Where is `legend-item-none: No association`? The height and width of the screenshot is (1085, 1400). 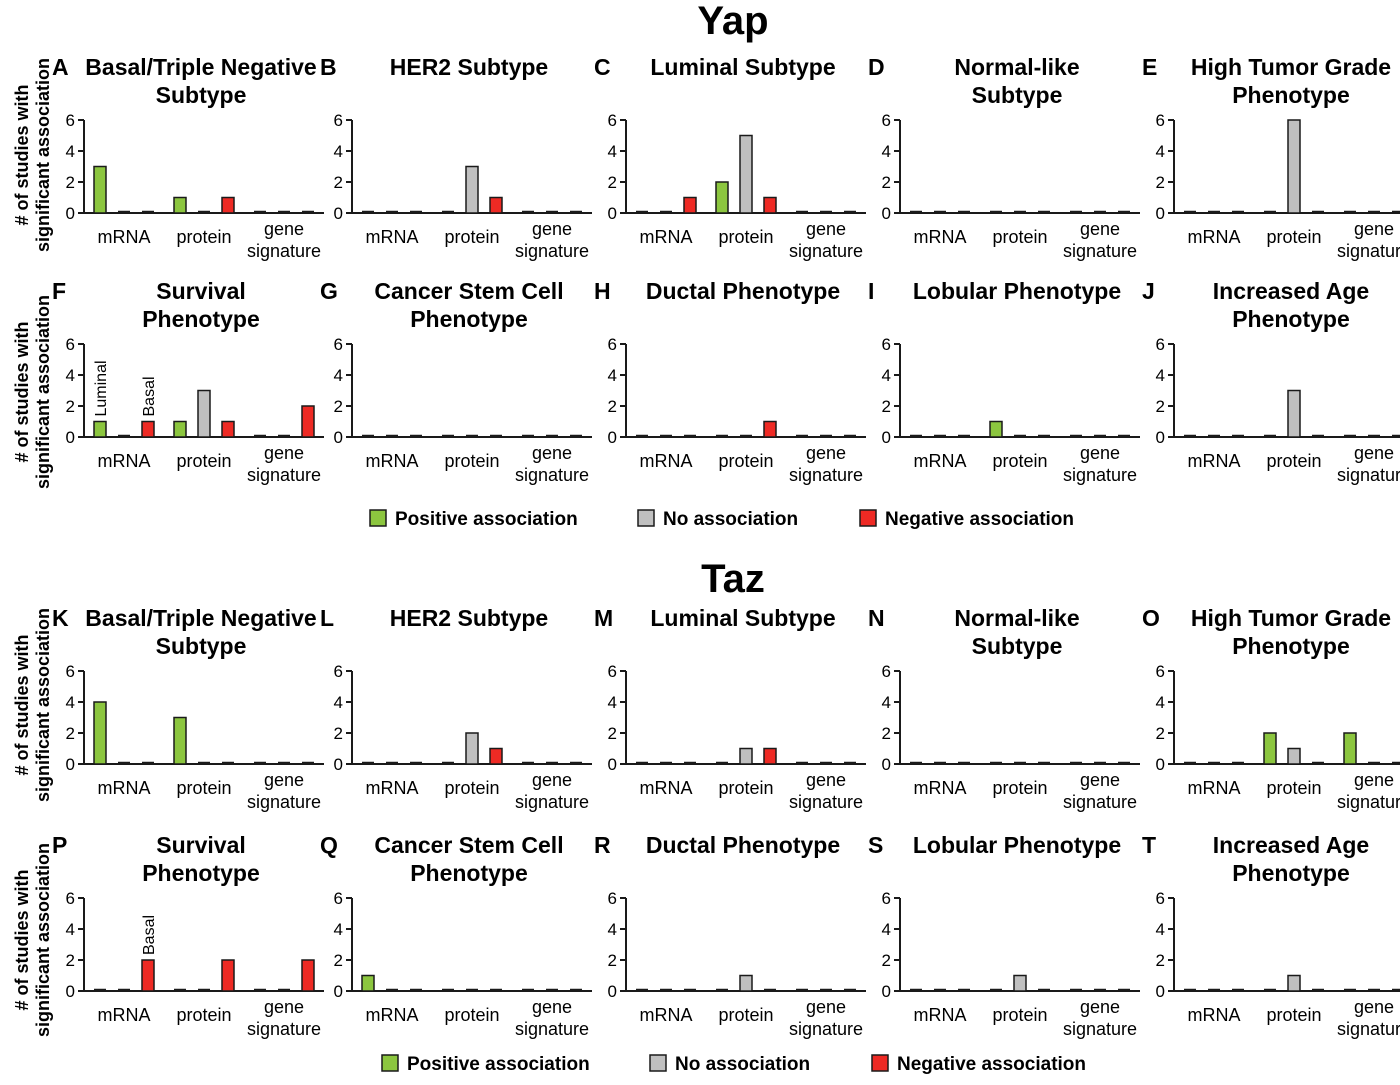
legend-item-none: No association is located at coordinates (717, 519).